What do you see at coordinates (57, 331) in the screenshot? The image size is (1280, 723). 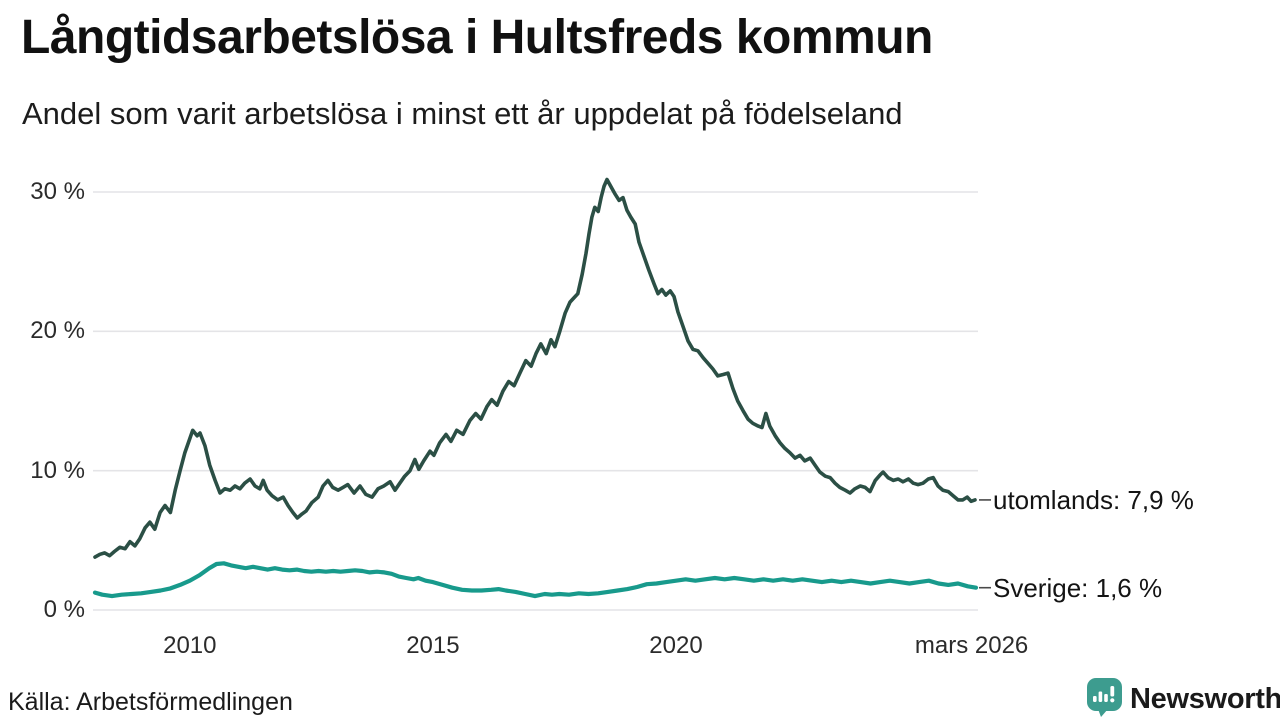 I see `y-tick-20: 20 %` at bounding box center [57, 331].